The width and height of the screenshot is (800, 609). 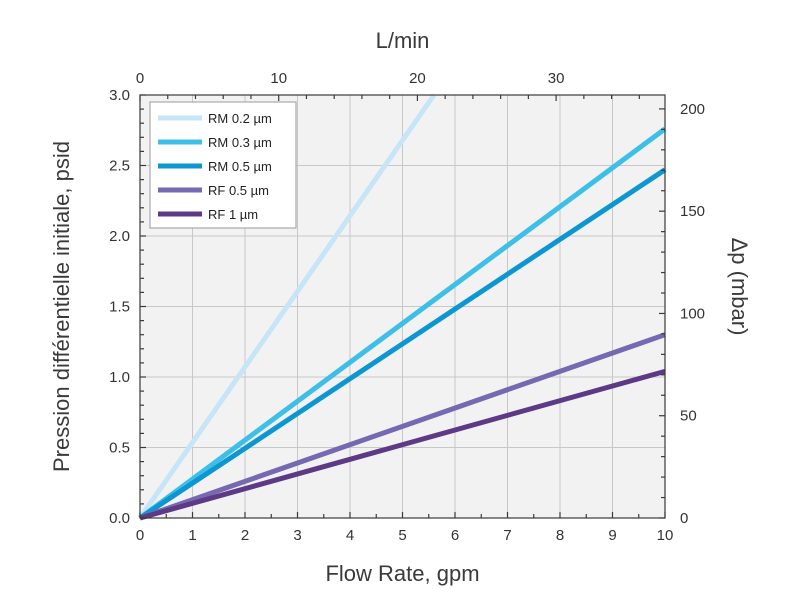 What do you see at coordinates (692, 109) in the screenshot?
I see `y2-tick-label: 200` at bounding box center [692, 109].